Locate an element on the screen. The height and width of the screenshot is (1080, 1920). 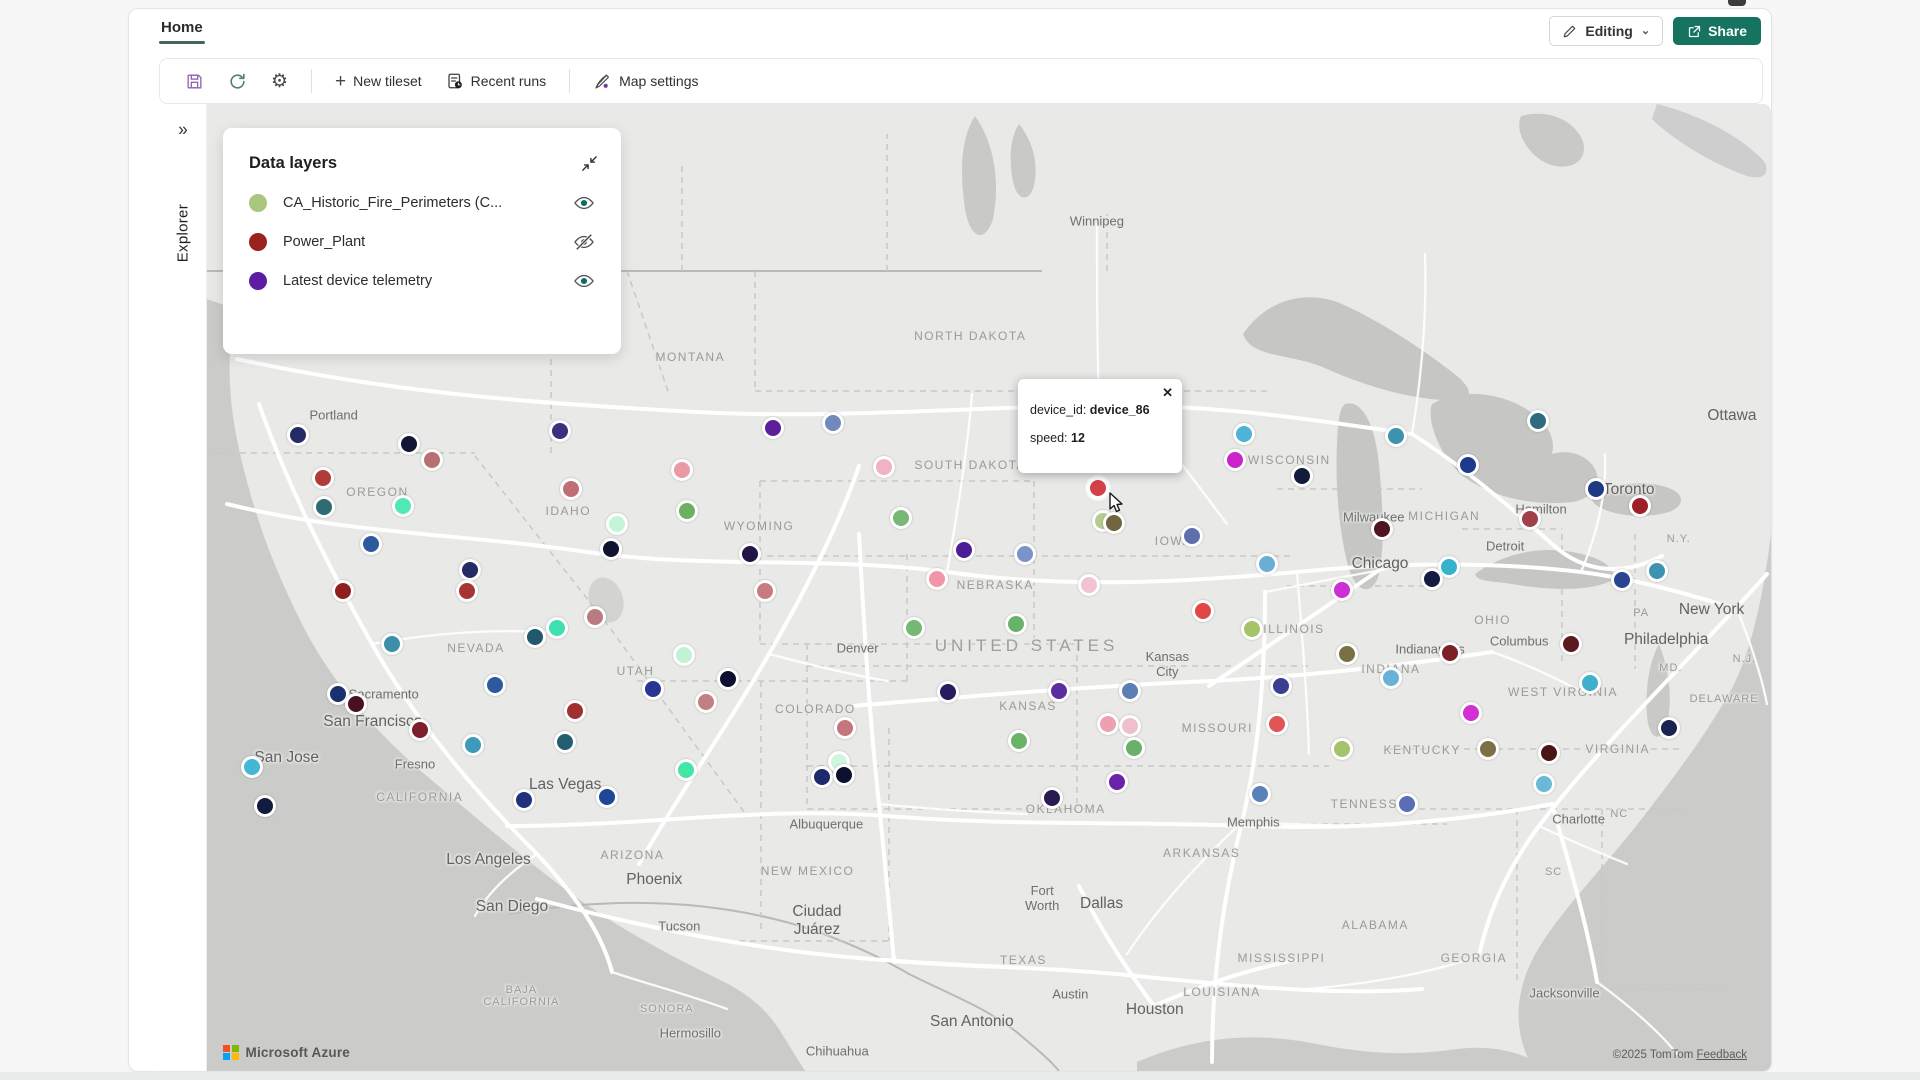
save-button is located at coordinates (194, 81).